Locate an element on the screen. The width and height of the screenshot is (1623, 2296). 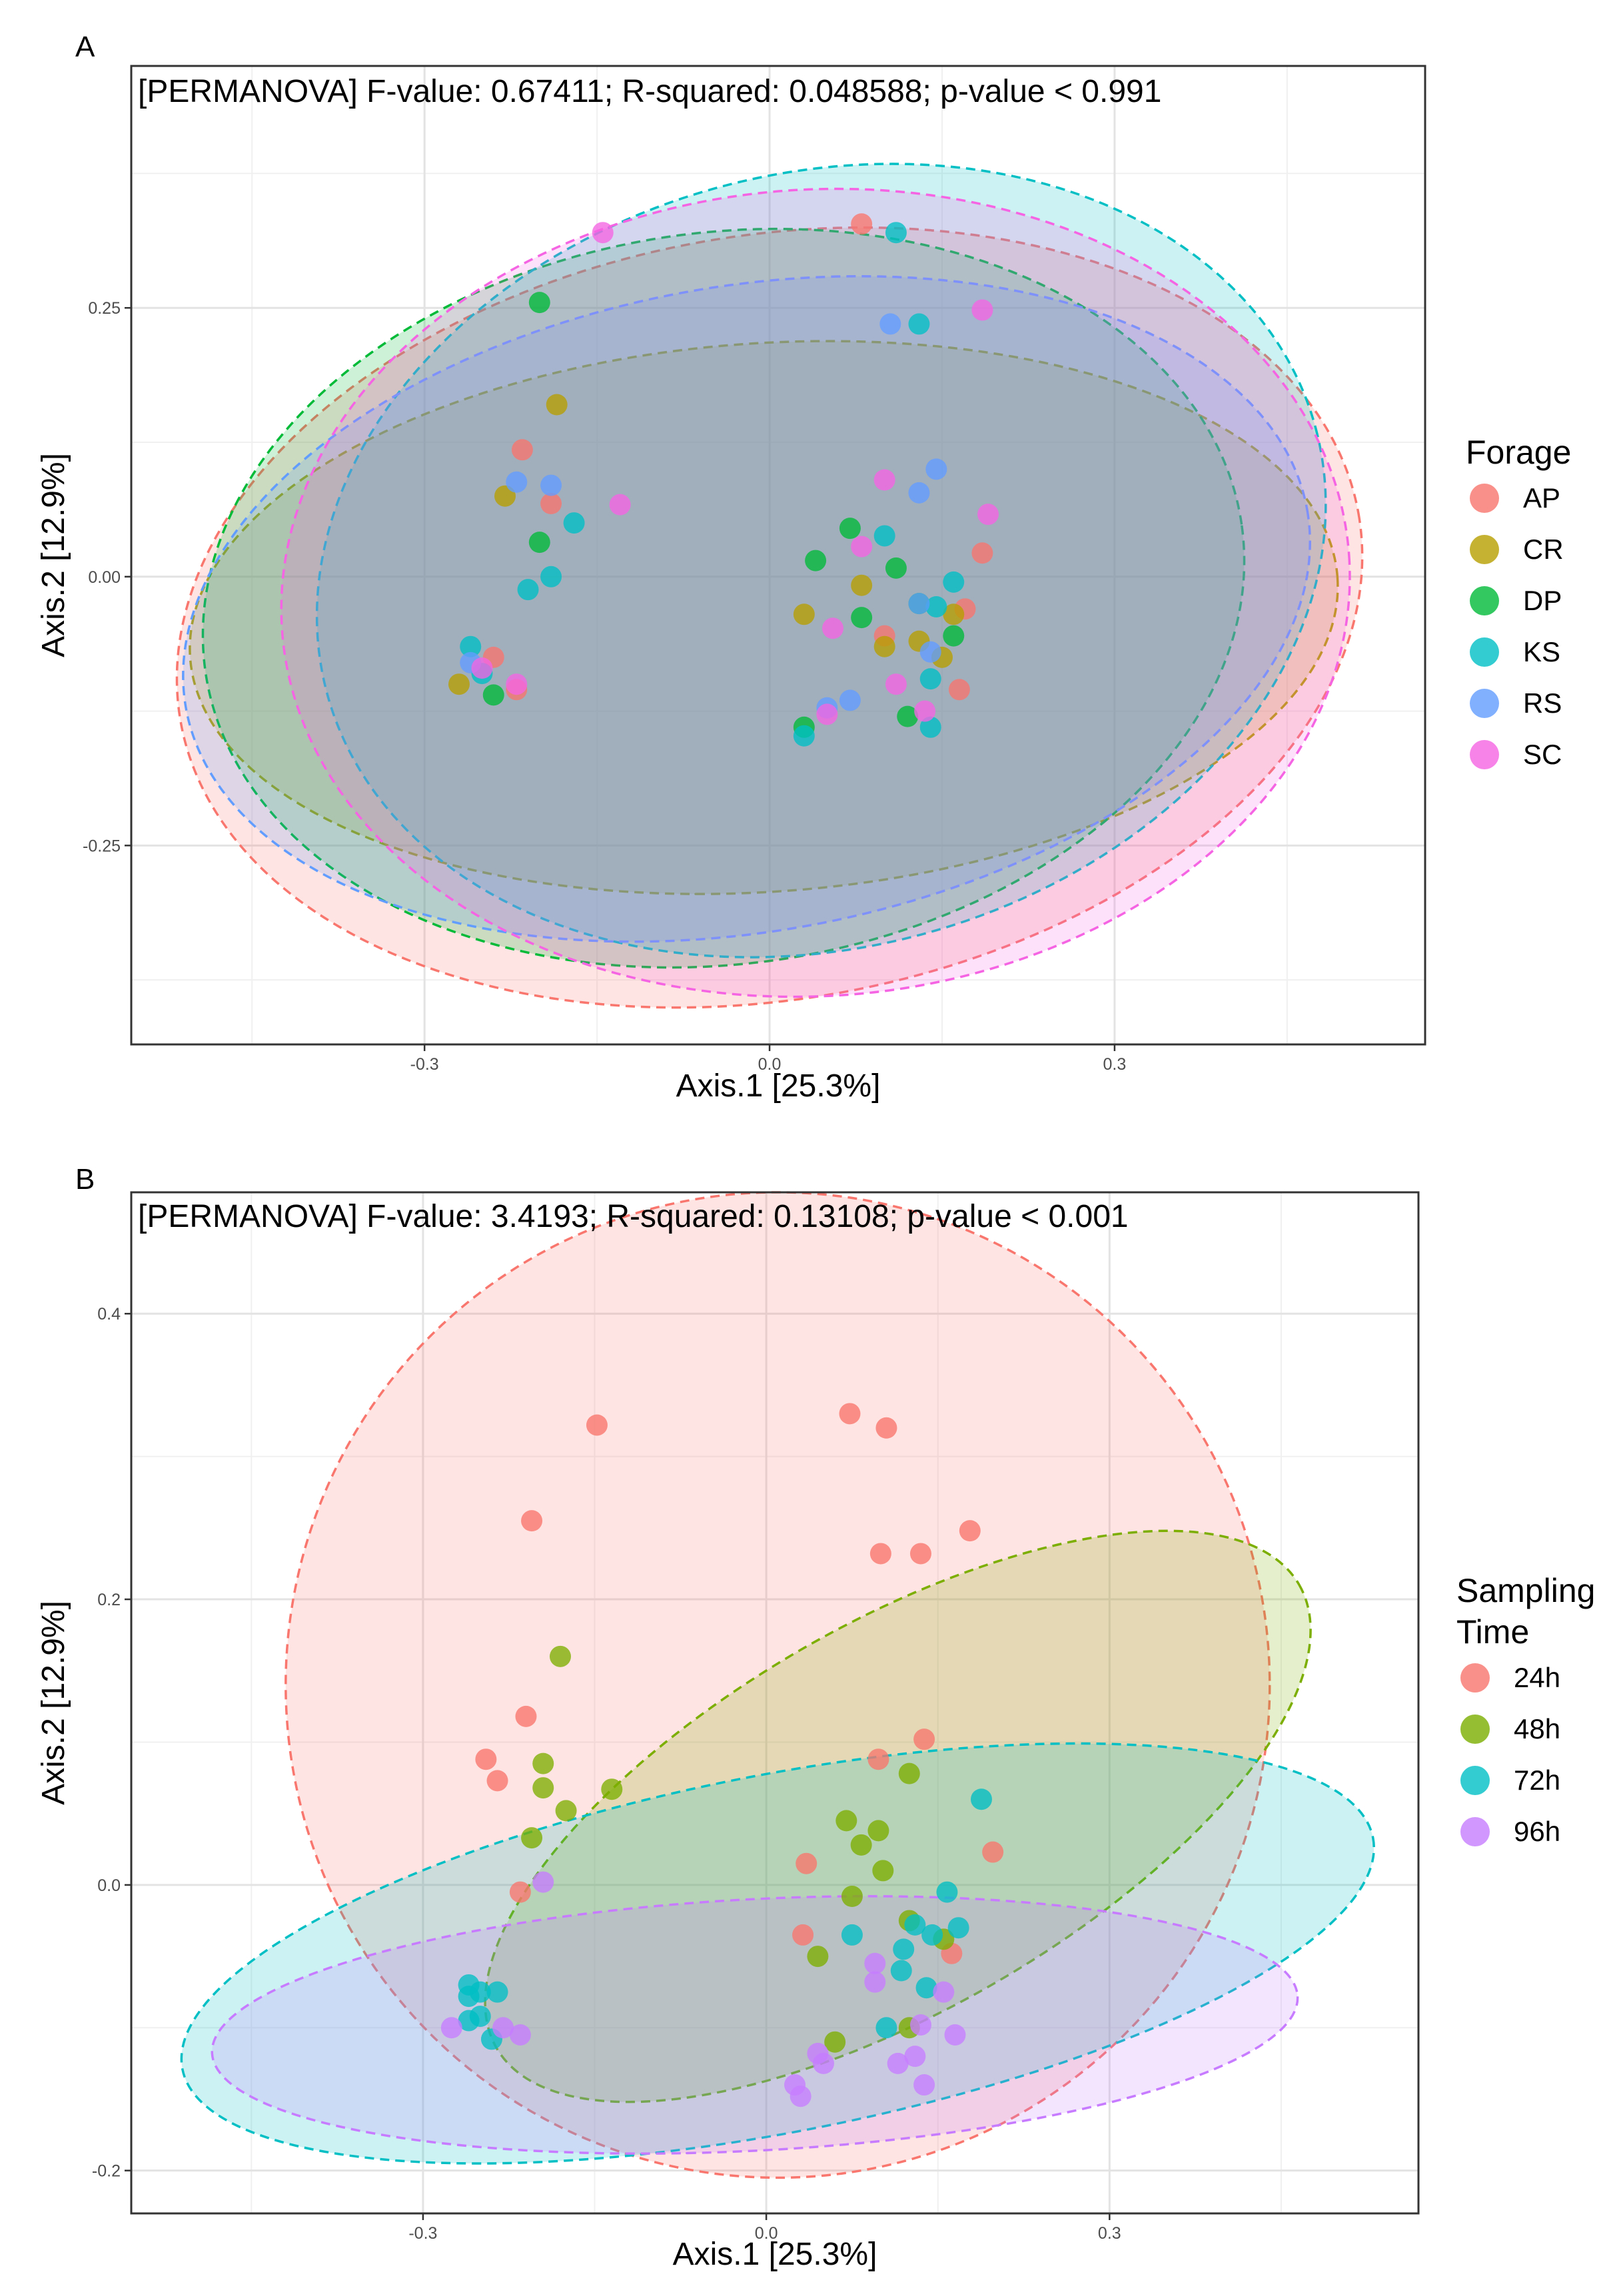
legend-item-dp: DP is located at coordinates (1518, 601).